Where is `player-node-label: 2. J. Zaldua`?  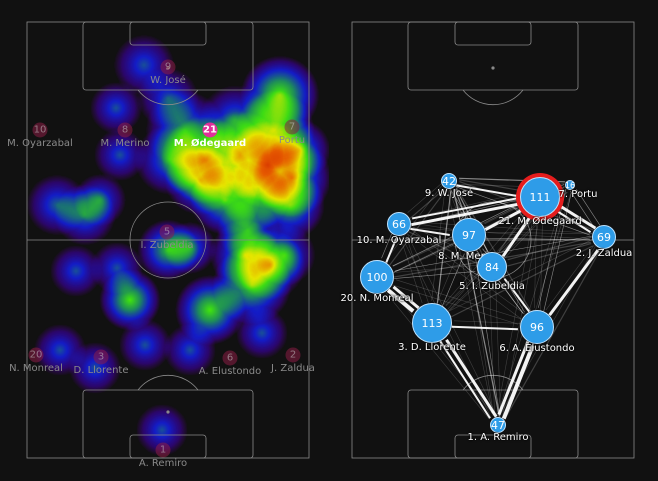
player-node-label: 2. J. Zaldua is located at coordinates (604, 253).